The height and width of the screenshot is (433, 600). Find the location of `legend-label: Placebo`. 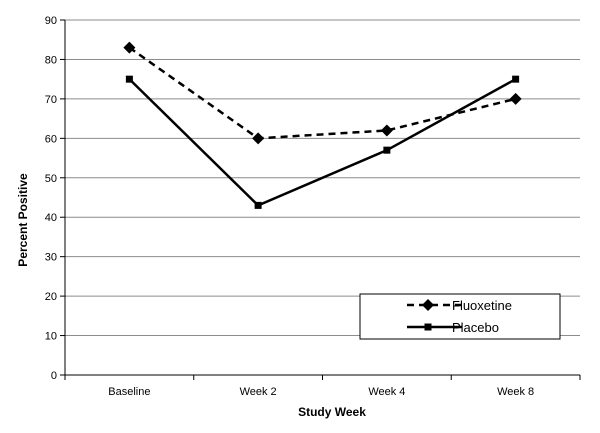

legend-label: Placebo is located at coordinates (475, 327).